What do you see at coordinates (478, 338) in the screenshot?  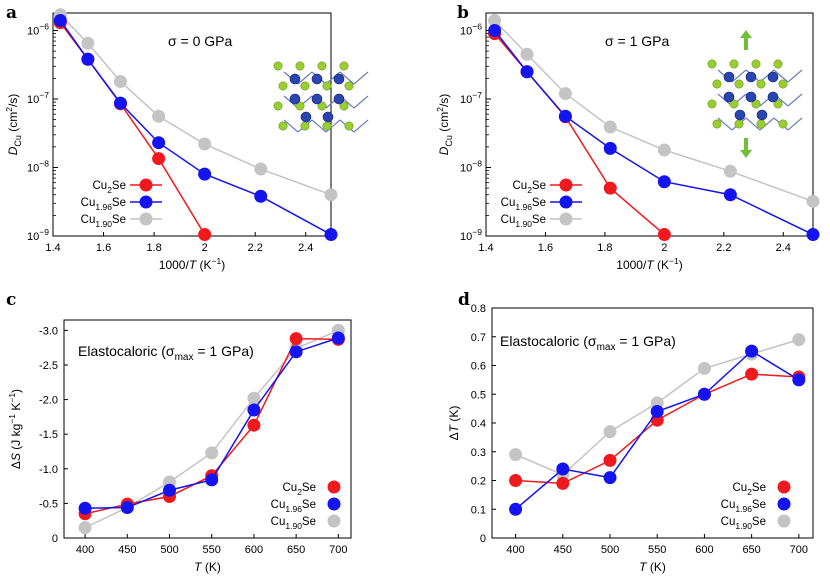 I see `y-tick-label: 0.7` at bounding box center [478, 338].